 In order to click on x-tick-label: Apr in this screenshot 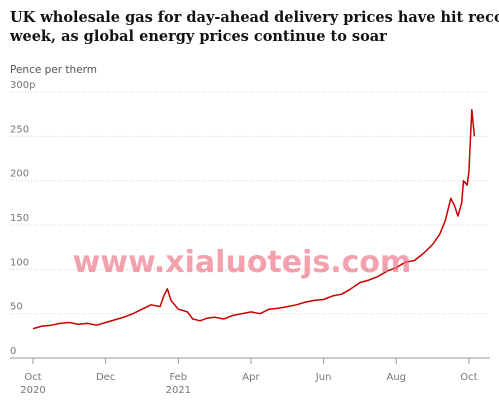, I will do `click(251, 377)`.